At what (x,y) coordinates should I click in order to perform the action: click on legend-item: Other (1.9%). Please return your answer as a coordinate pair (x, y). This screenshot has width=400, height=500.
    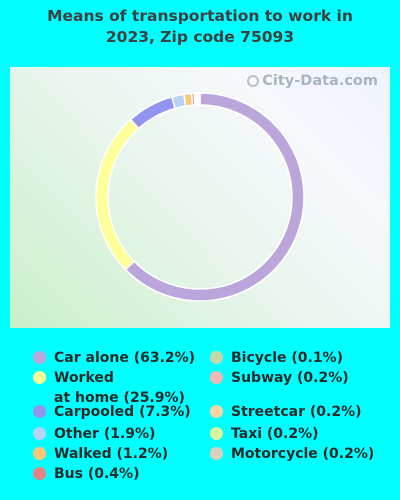
    Looking at the image, I should click on (94, 434).